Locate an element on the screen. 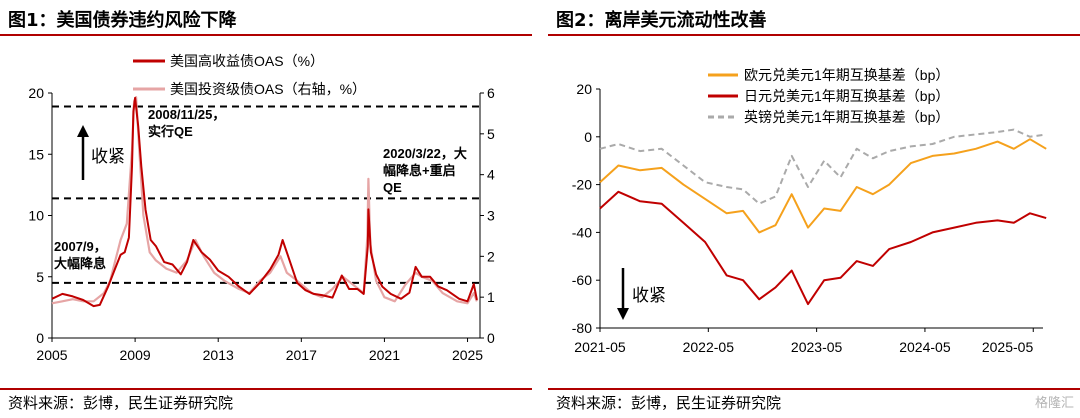 The height and width of the screenshot is (418, 1080). figure-1-title: 图1：美国债券违约风险下降 is located at coordinates (122, 20).